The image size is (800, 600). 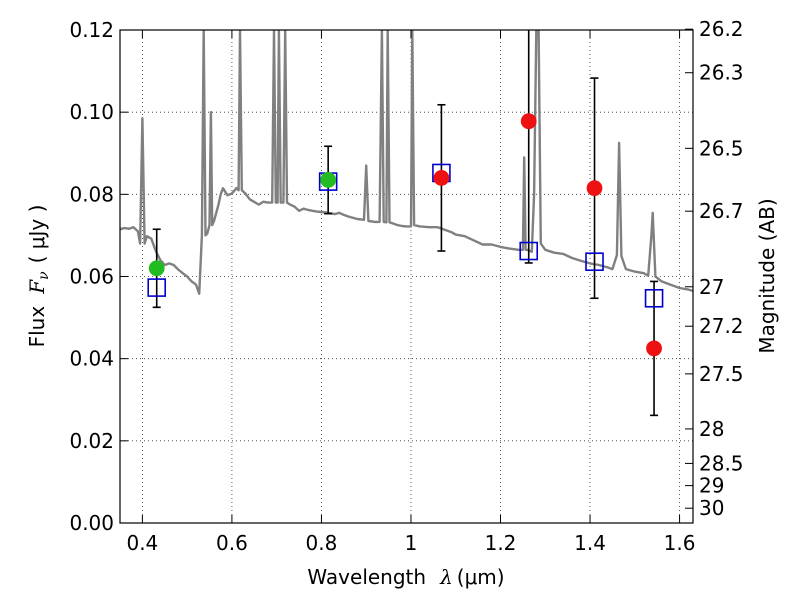 I want to click on y-tick-label: 0.10, so click(x=91, y=112).